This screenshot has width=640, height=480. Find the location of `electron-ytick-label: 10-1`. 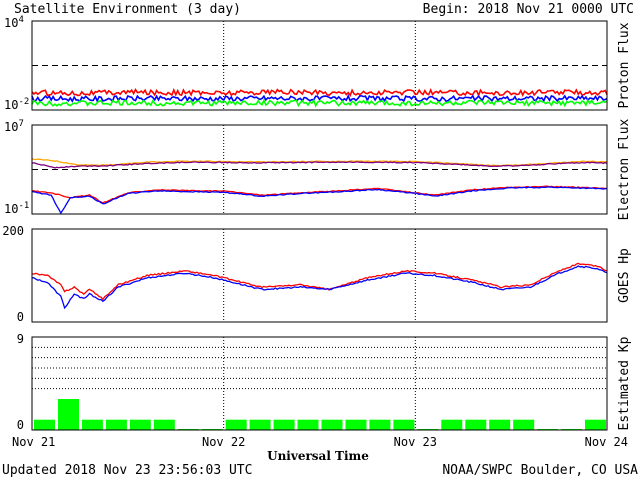

electron-ytick-label: 10-1 is located at coordinates (16, 208).